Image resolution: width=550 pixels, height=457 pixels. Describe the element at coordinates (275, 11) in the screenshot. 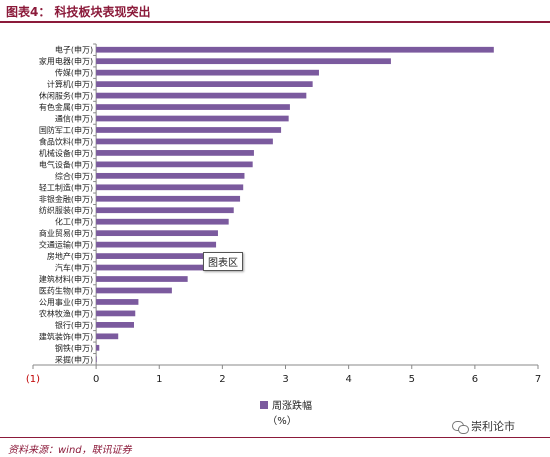

I see `title-bar: 图表4： 科技板块表现突出` at that location.